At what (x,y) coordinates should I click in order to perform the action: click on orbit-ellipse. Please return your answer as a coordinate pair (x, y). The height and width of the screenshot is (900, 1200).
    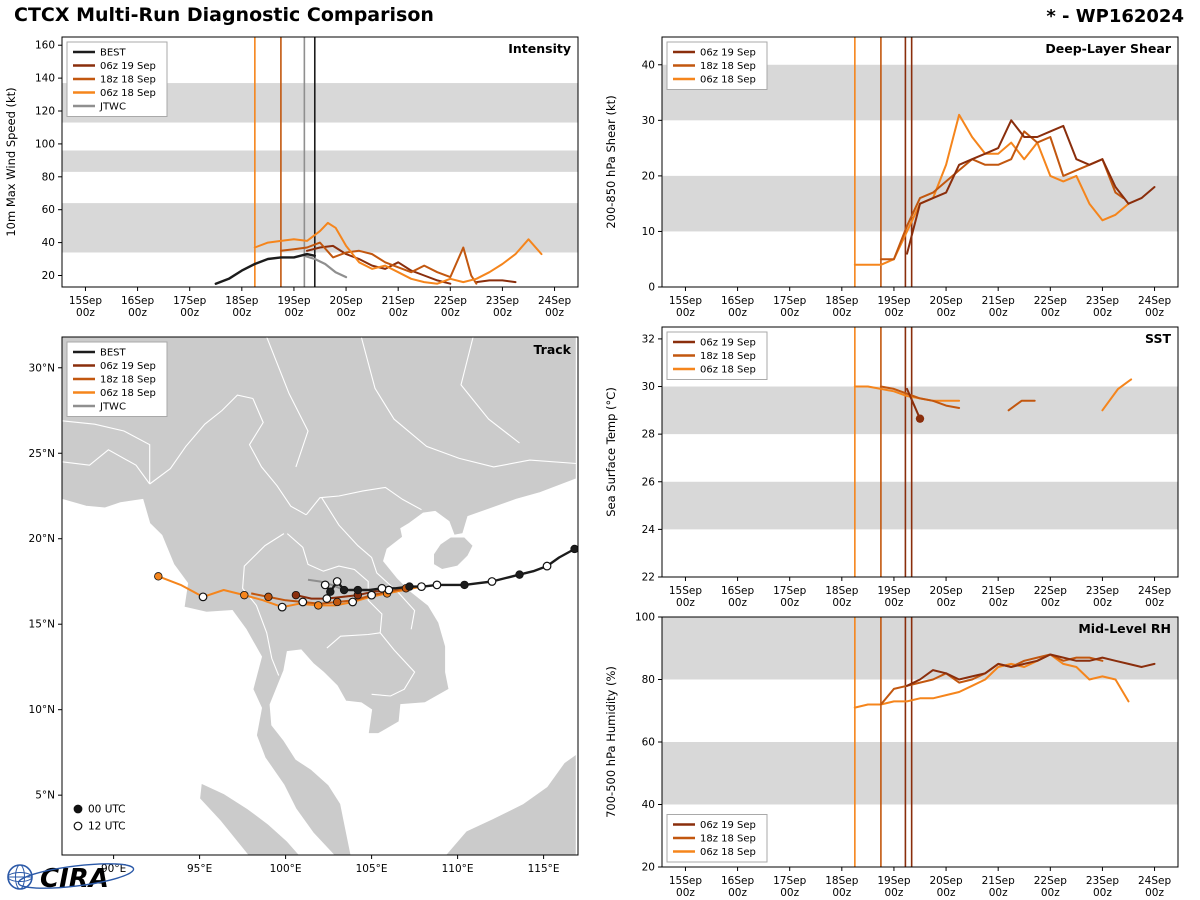
    Looking at the image, I should click on (76, 876).